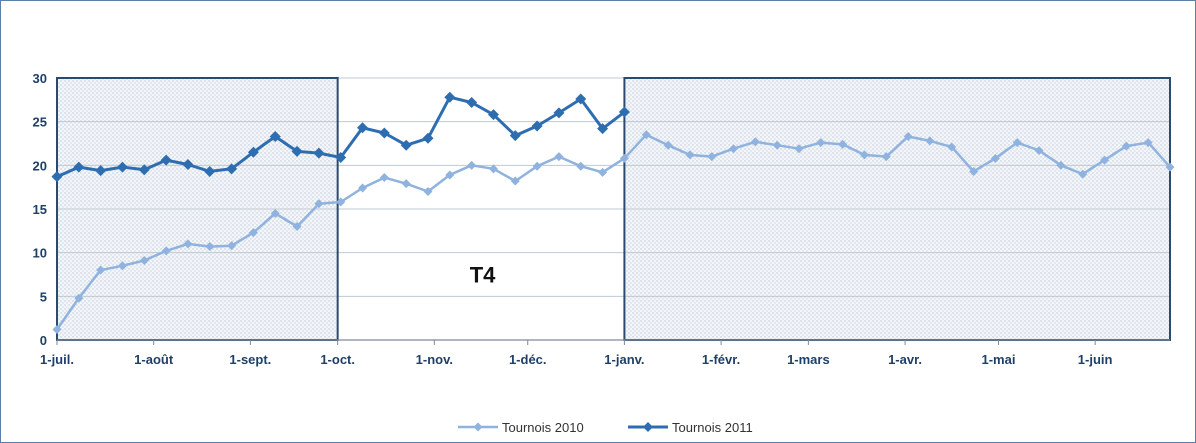  Describe the element at coordinates (528, 359) in the screenshot. I see `x-tick-label-5: 1-déc.` at that location.